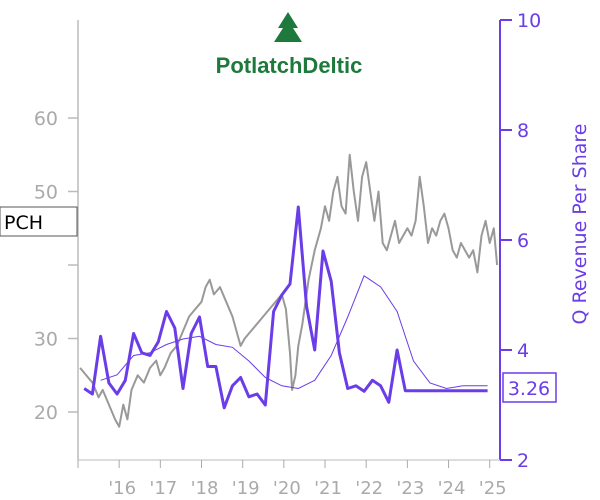  Describe the element at coordinates (523, 461) in the screenshot. I see `right-tick-label: 2` at that location.